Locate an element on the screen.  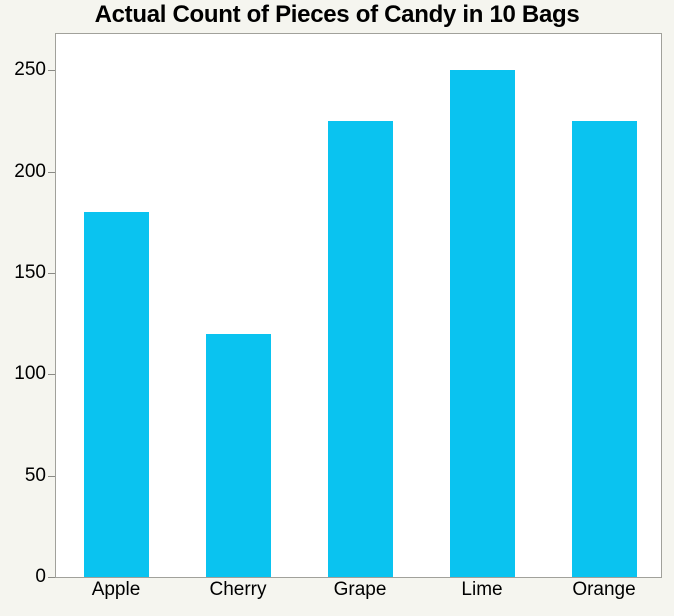
x-tick-label-orange: Orange is located at coordinates (604, 589).